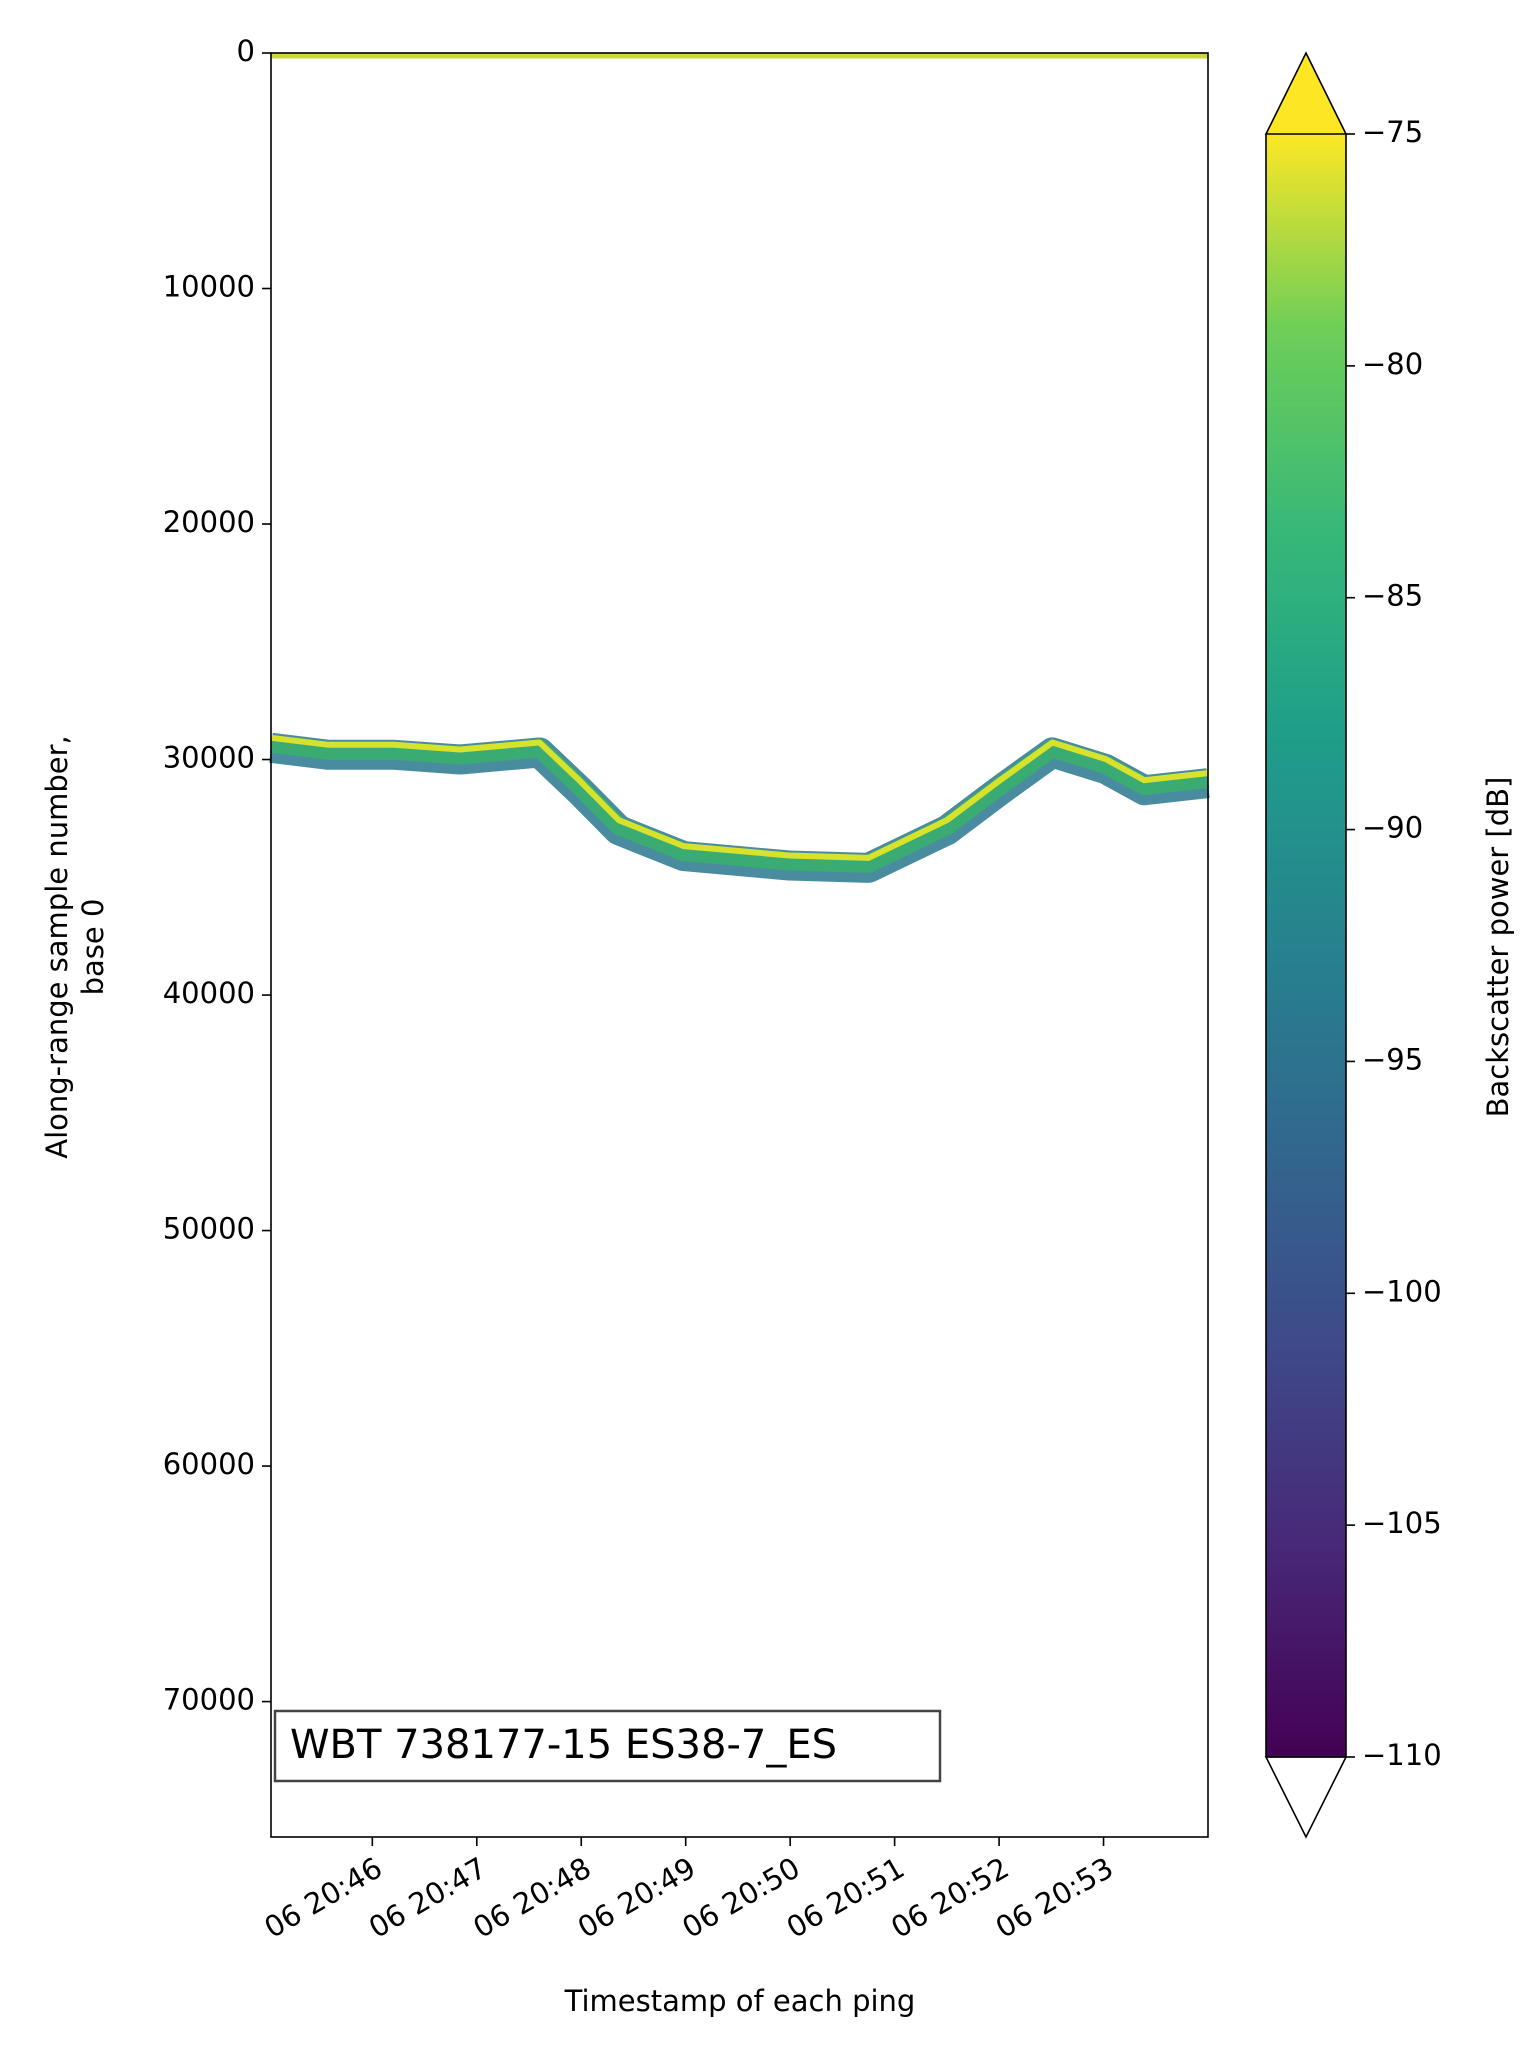  Describe the element at coordinates (209, 993) in the screenshot. I see `y-tick-label: 40000` at that location.